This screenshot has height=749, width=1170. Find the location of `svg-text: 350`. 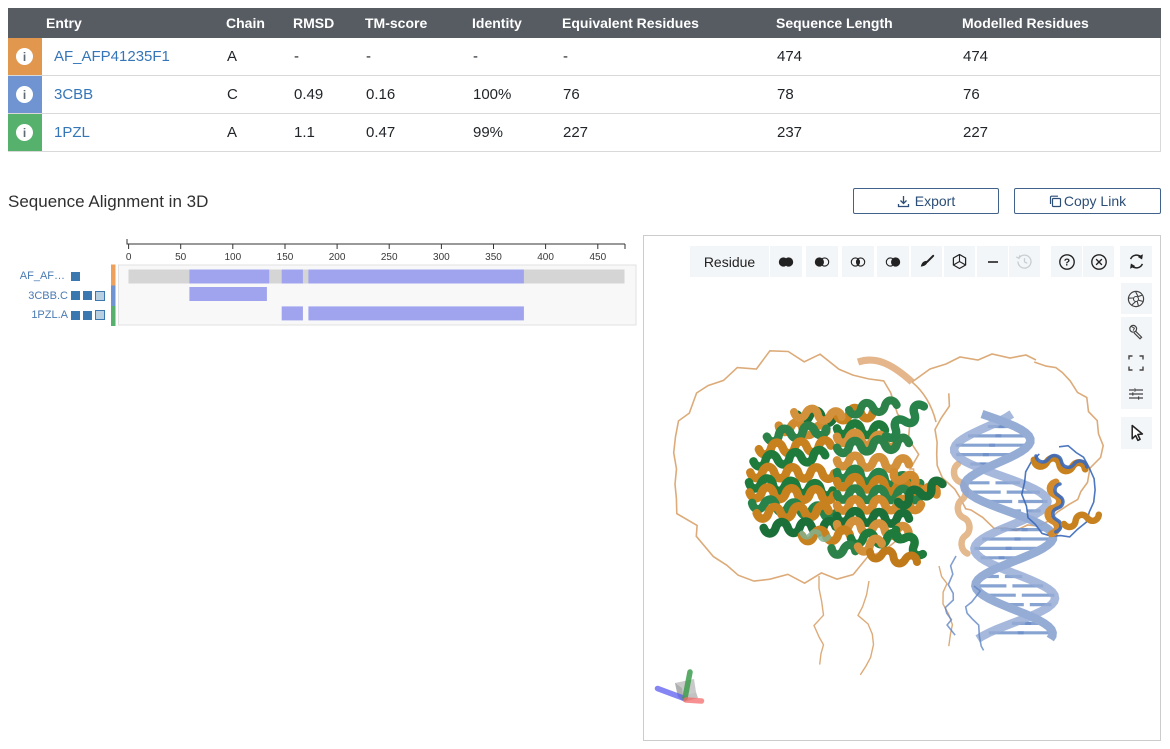

svg-text: 350 is located at coordinates (493, 257).